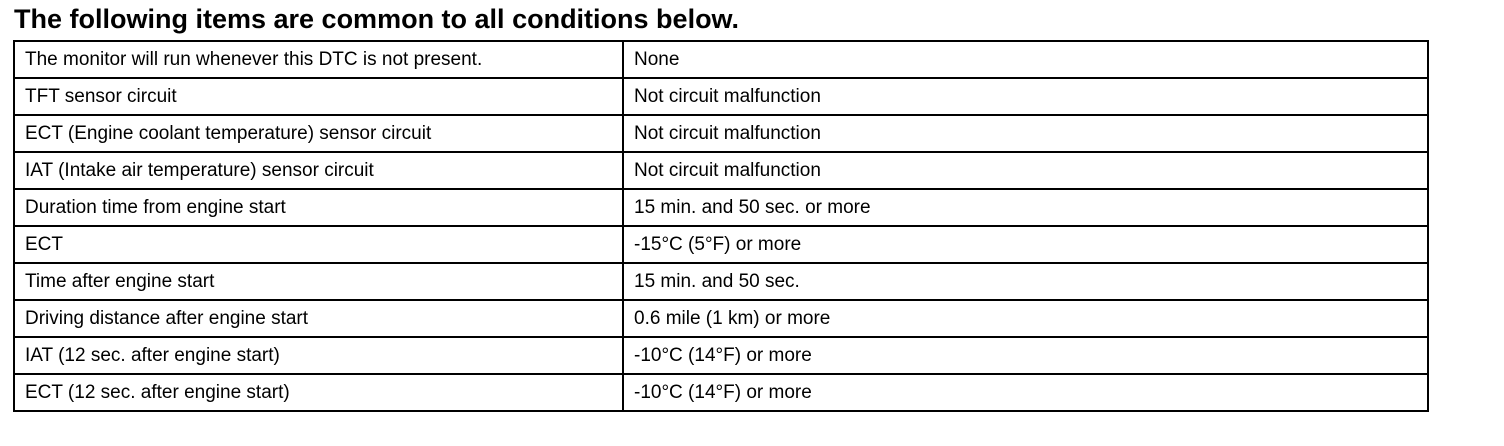  I want to click on condition-cell: TFT sensor circuit, so click(318, 96).